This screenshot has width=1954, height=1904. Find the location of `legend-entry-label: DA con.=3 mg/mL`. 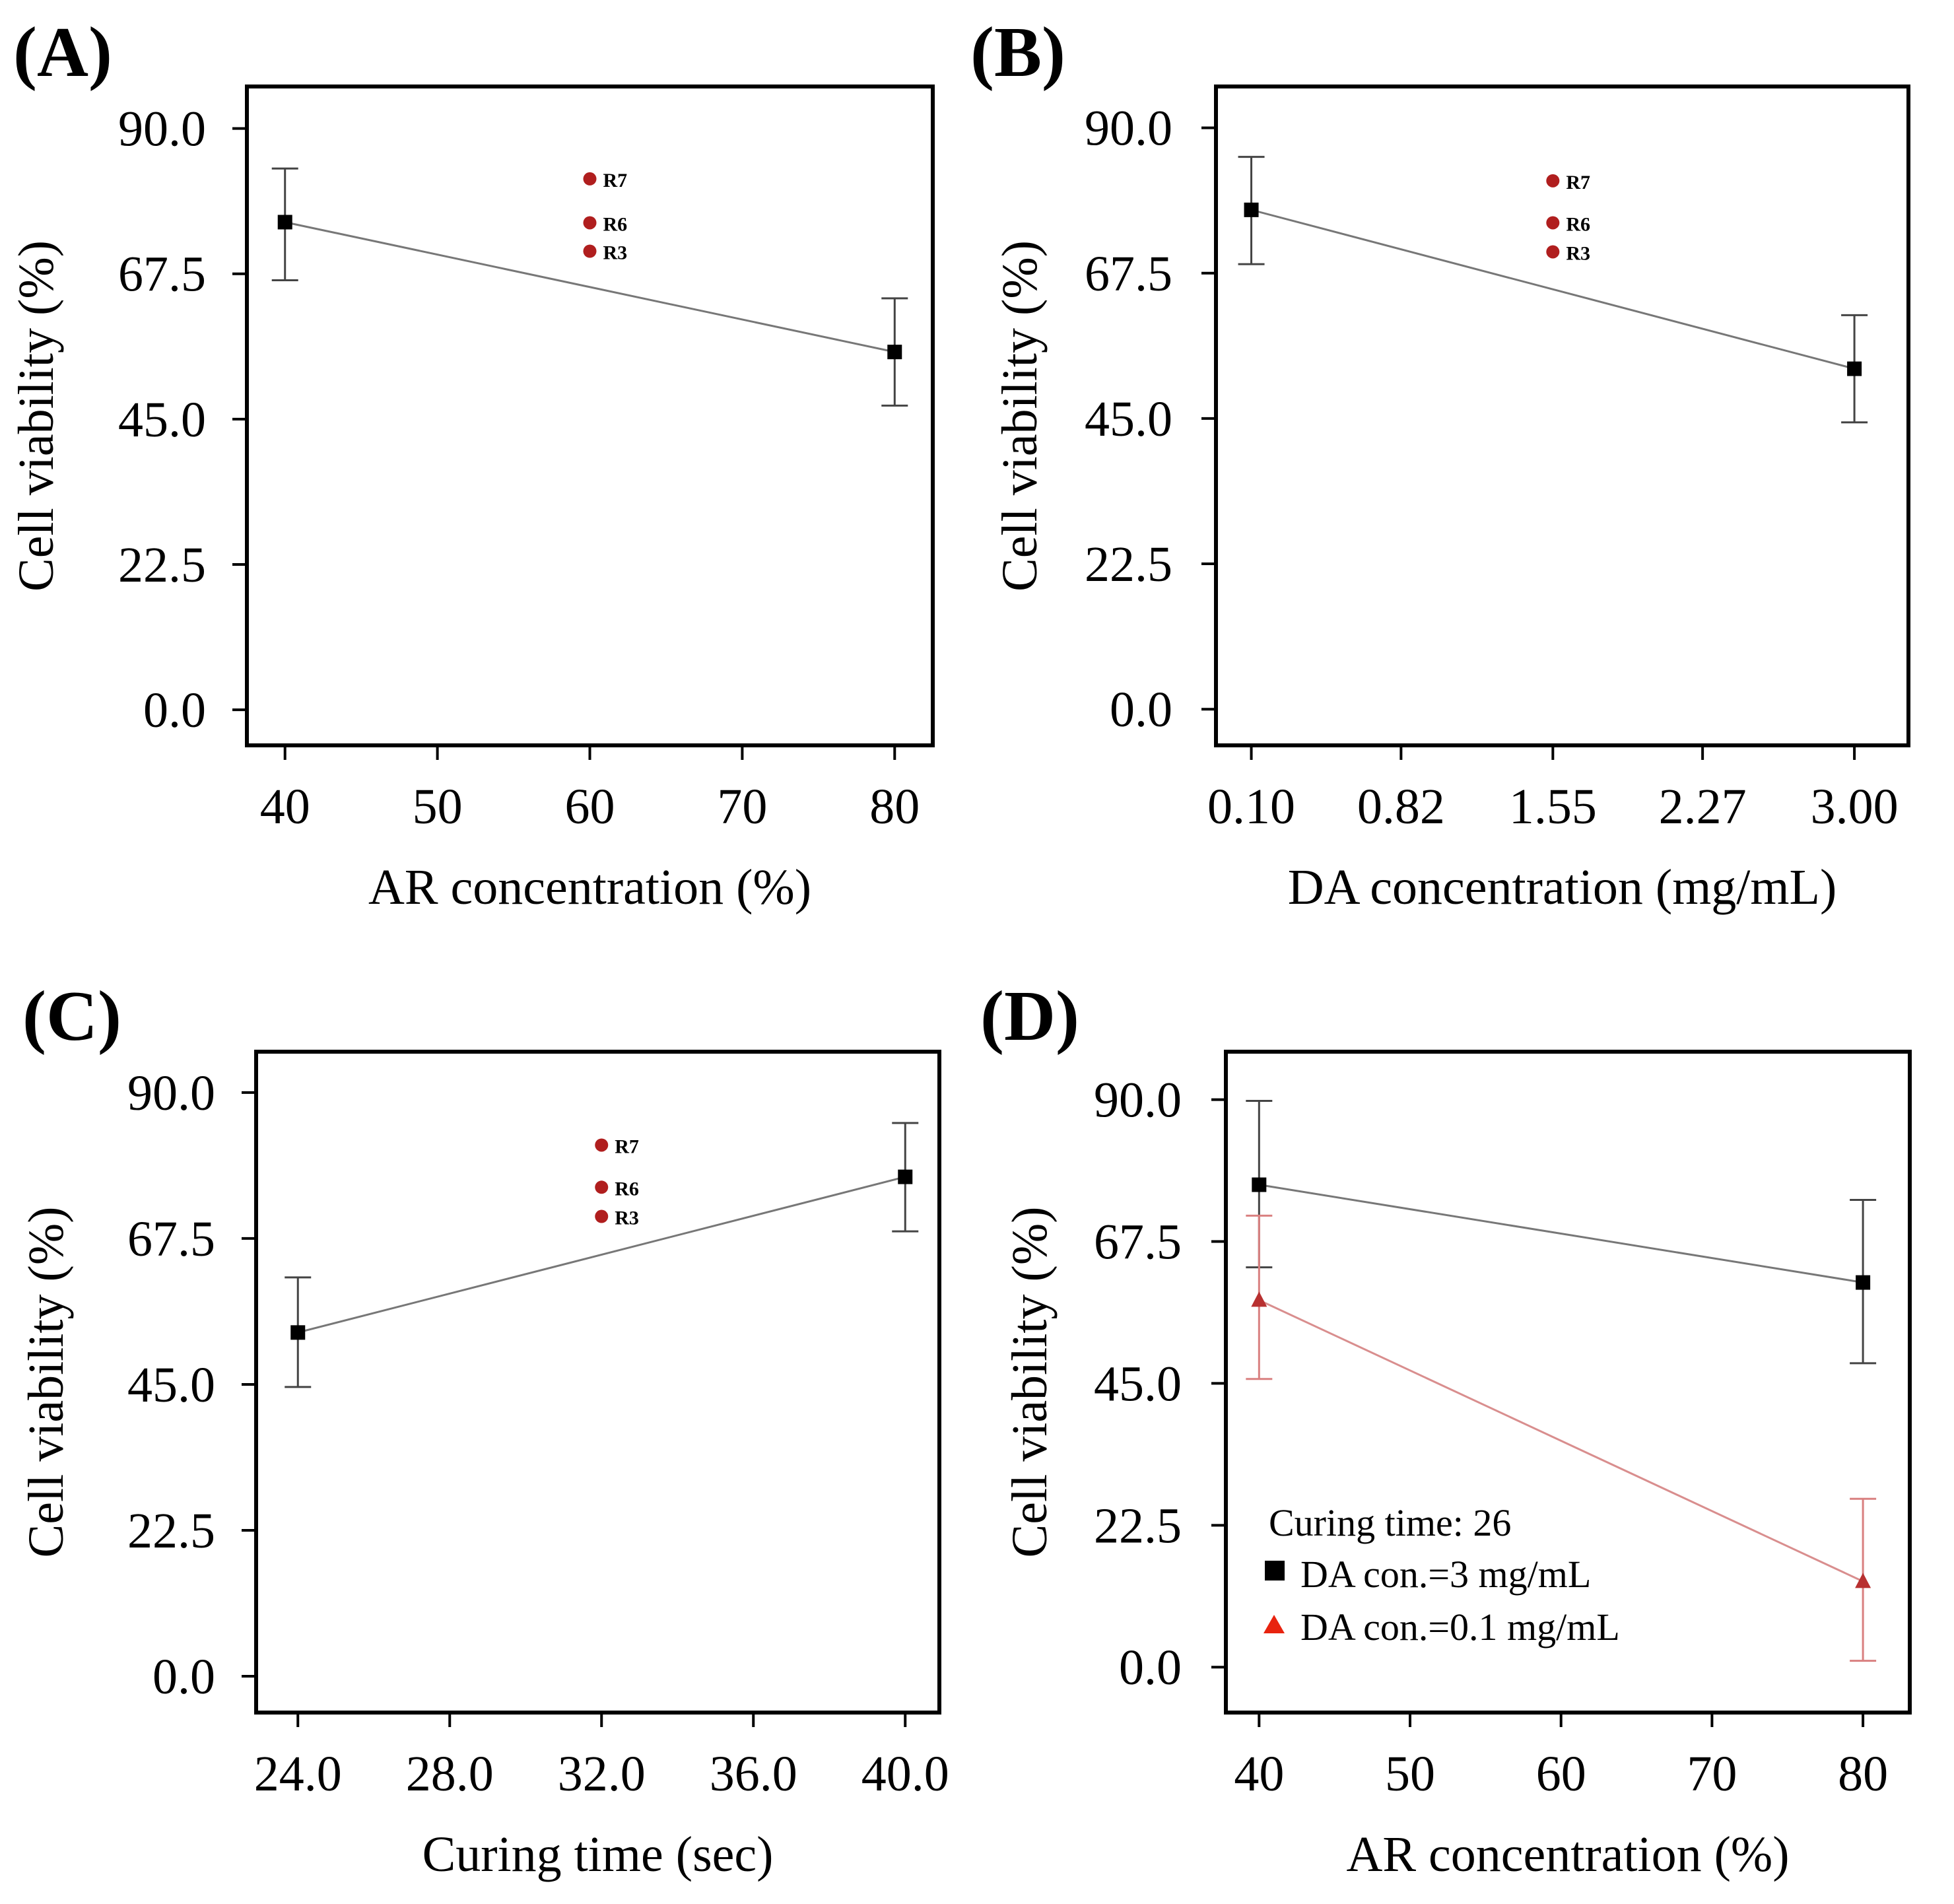

legend-entry-label: DA con.=3 mg/mL is located at coordinates (1445, 1574).